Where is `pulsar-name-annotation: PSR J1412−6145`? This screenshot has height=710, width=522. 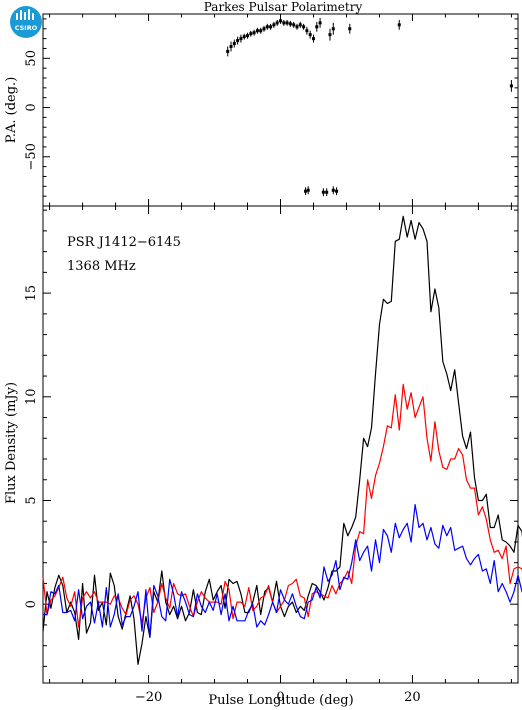 pulsar-name-annotation: PSR J1412−6145 is located at coordinates (124, 242).